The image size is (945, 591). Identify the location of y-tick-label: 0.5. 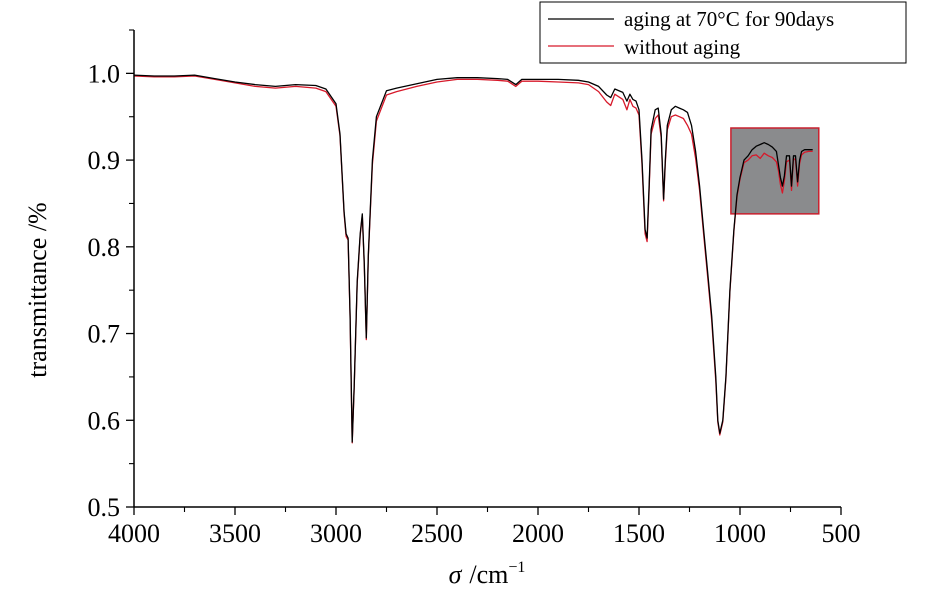
(104, 507).